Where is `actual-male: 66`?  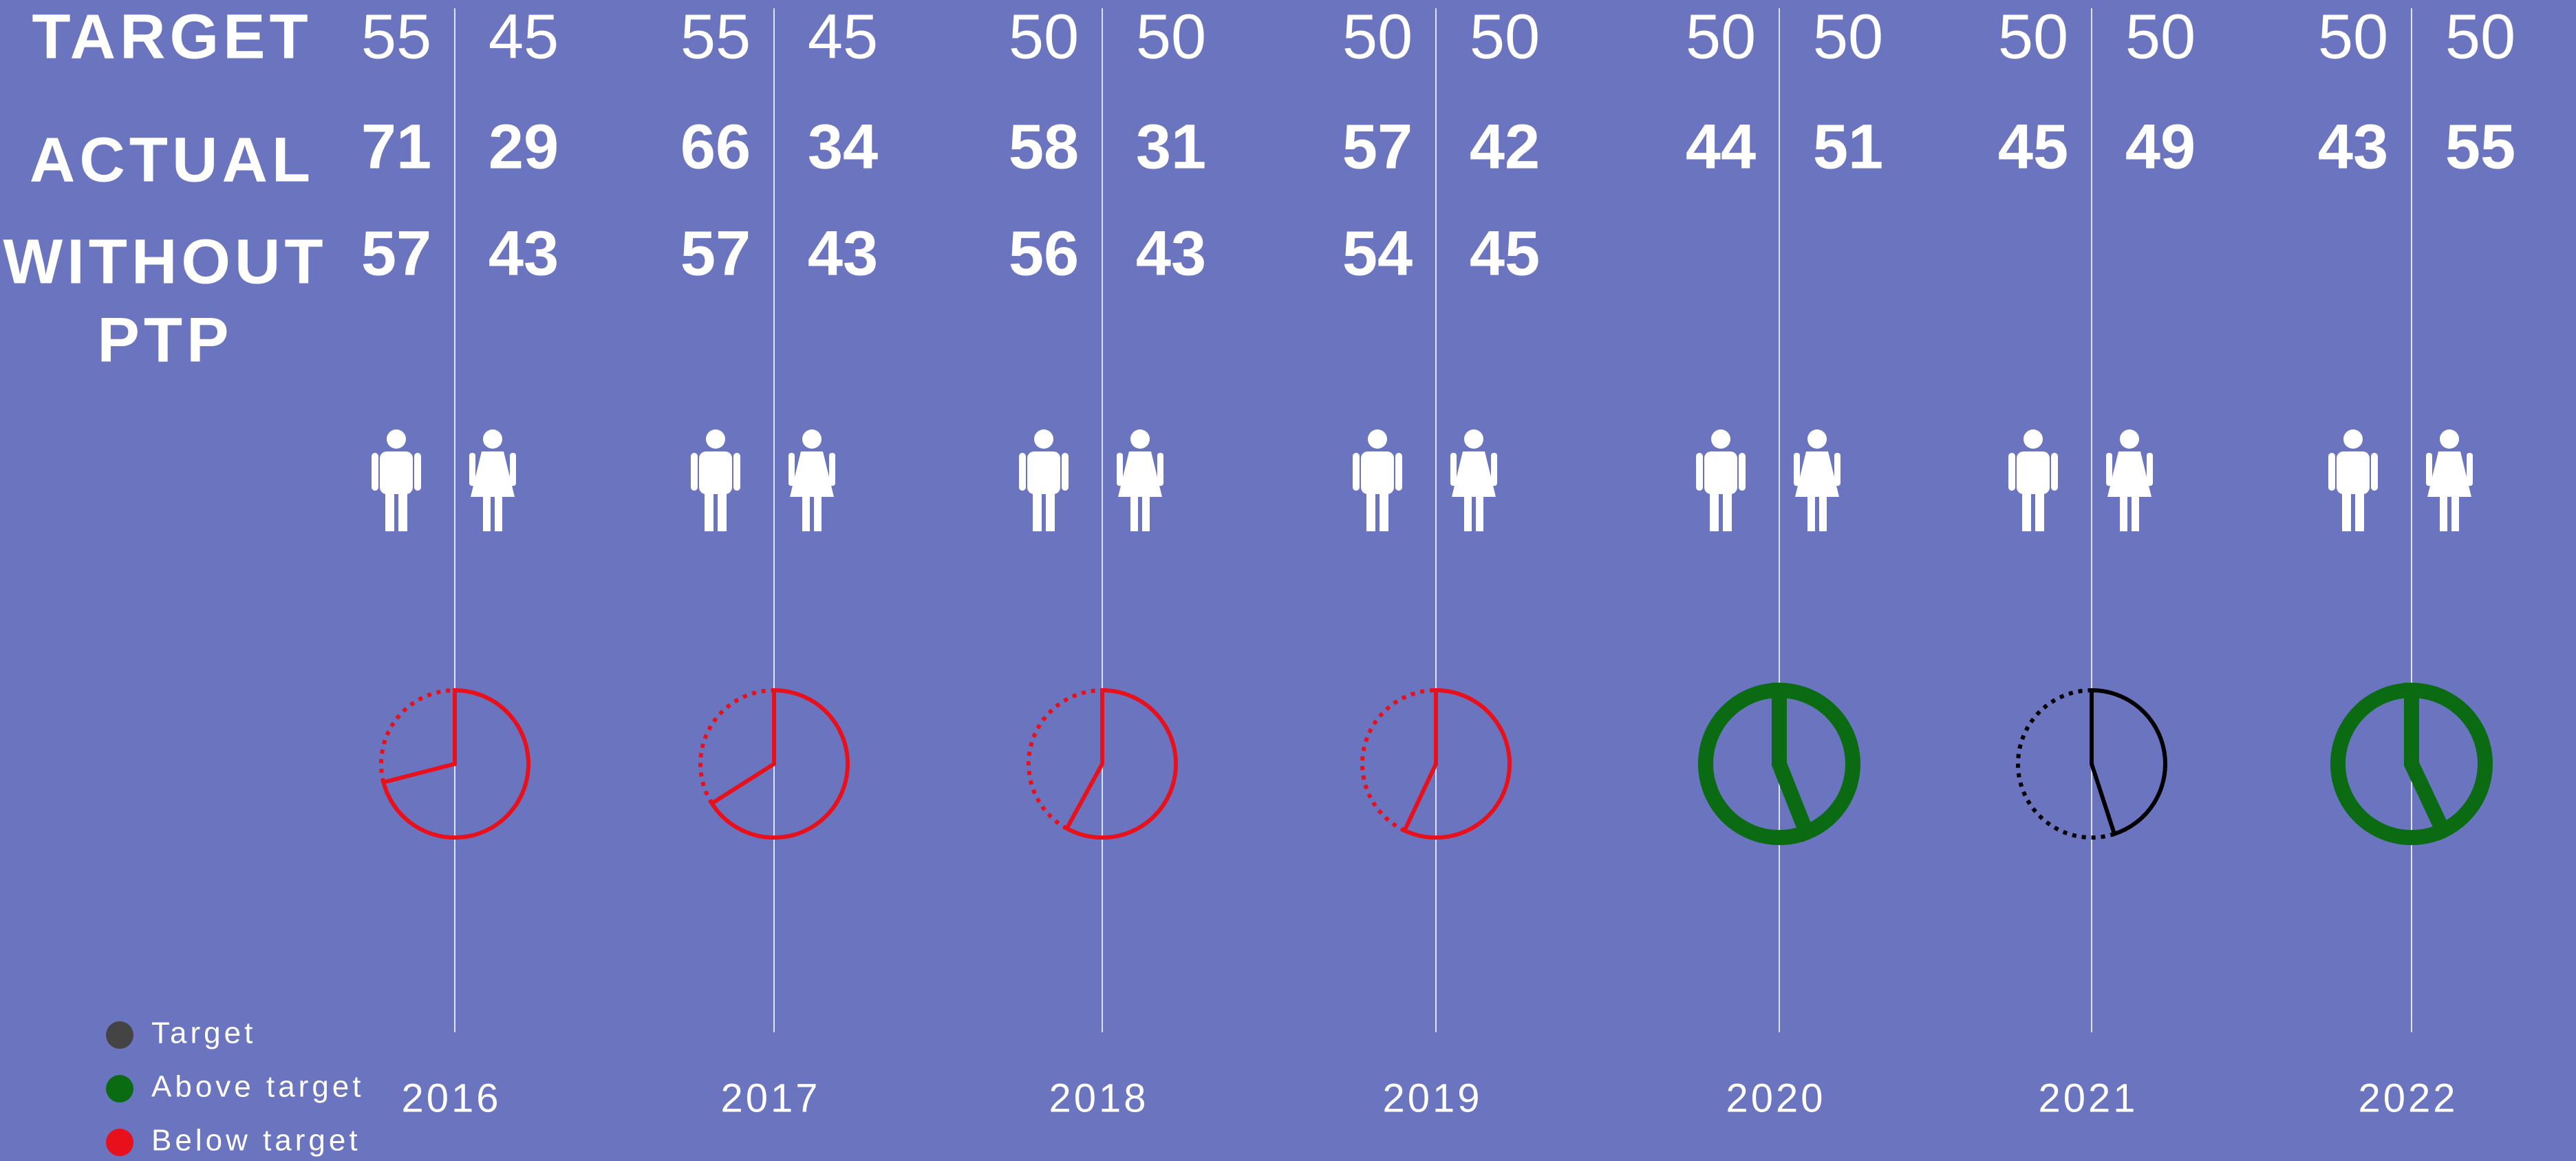
actual-male: 66 is located at coordinates (715, 146).